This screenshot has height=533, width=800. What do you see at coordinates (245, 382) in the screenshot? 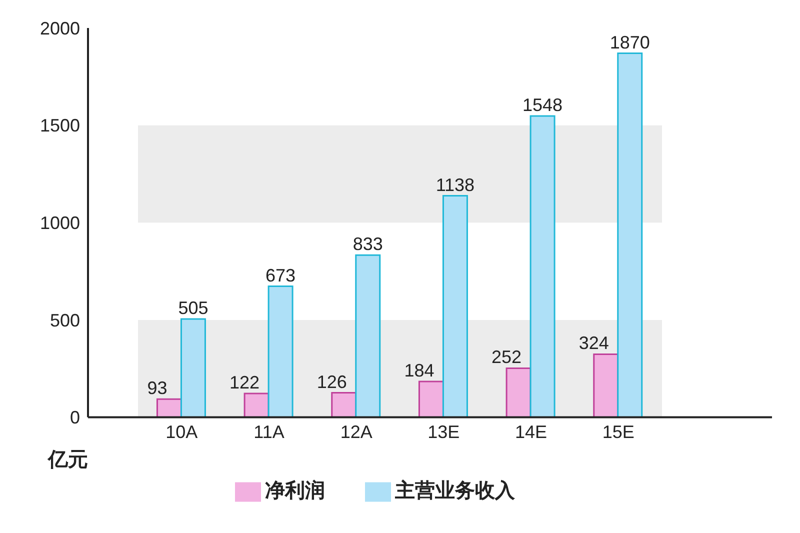
I see `data-label: 122` at bounding box center [245, 382].